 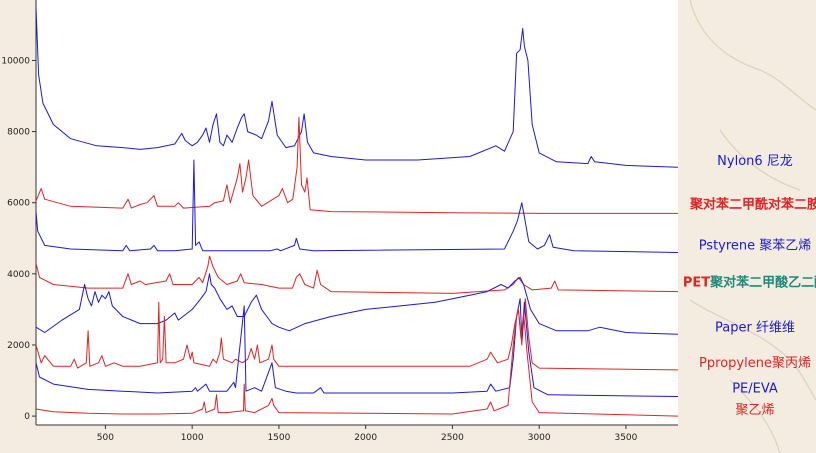 I want to click on x-tick-label: 1000, so click(x=192, y=438).